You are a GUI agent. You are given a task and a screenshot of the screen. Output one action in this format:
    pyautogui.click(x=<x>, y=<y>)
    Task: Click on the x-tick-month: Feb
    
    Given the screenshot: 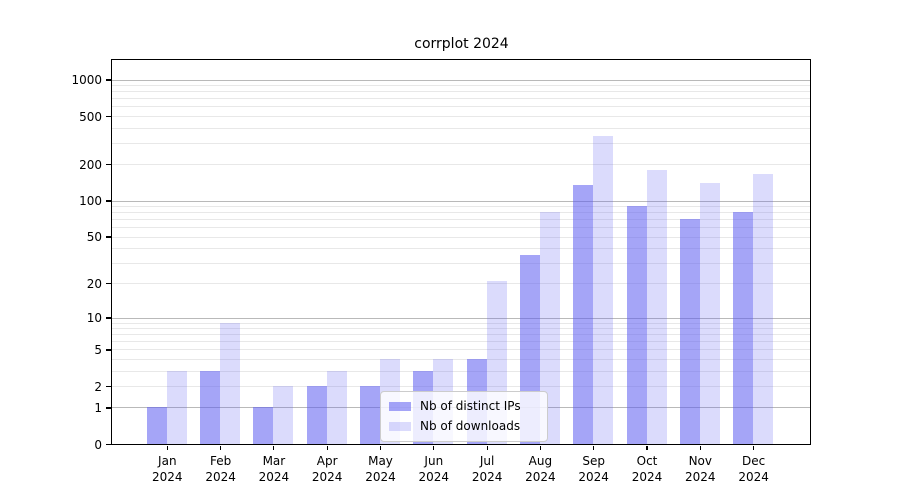 What is the action you would take?
    pyautogui.click(x=220, y=461)
    